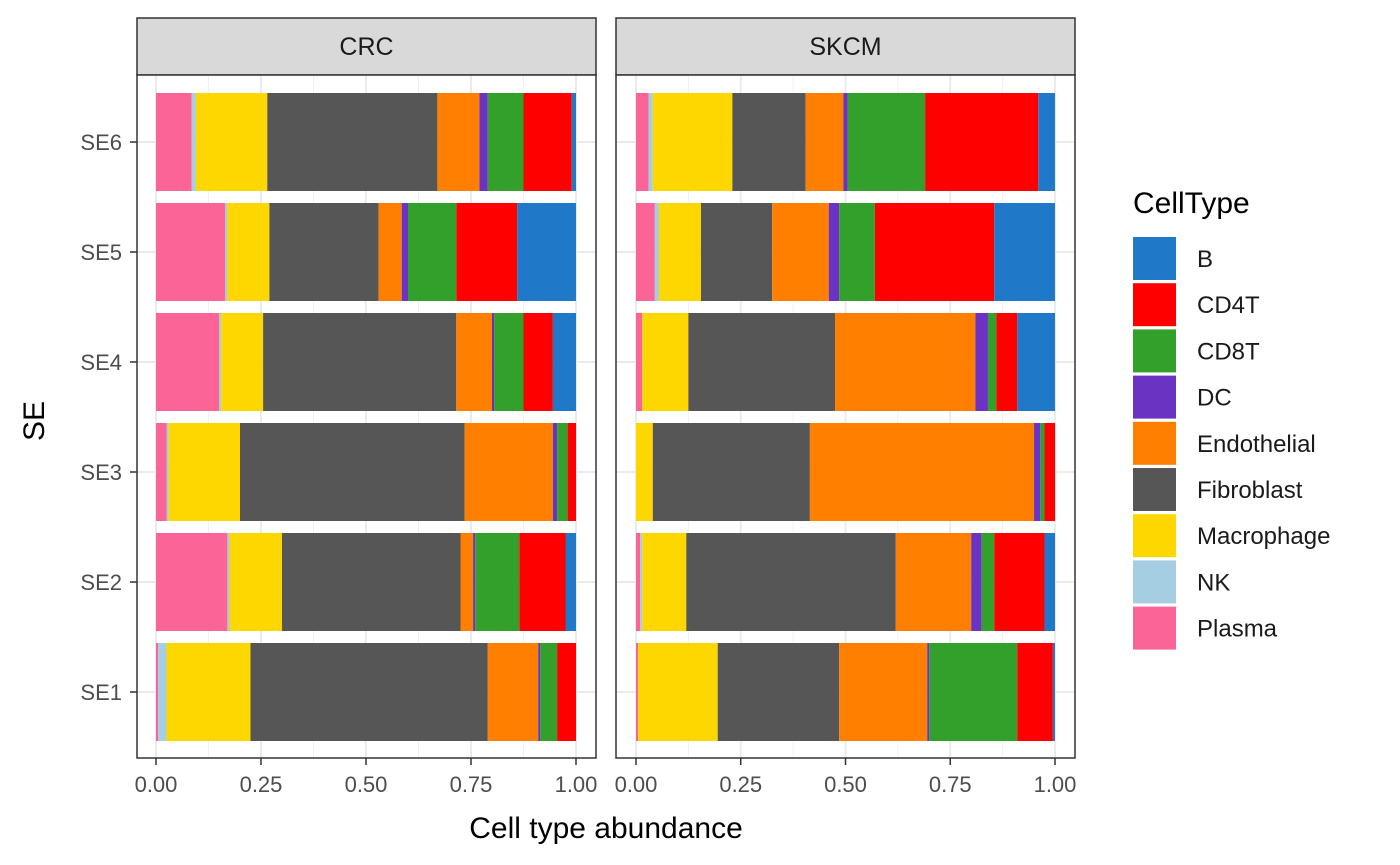  What do you see at coordinates (1191, 203) in the screenshot?
I see `legend-title: CellType` at bounding box center [1191, 203].